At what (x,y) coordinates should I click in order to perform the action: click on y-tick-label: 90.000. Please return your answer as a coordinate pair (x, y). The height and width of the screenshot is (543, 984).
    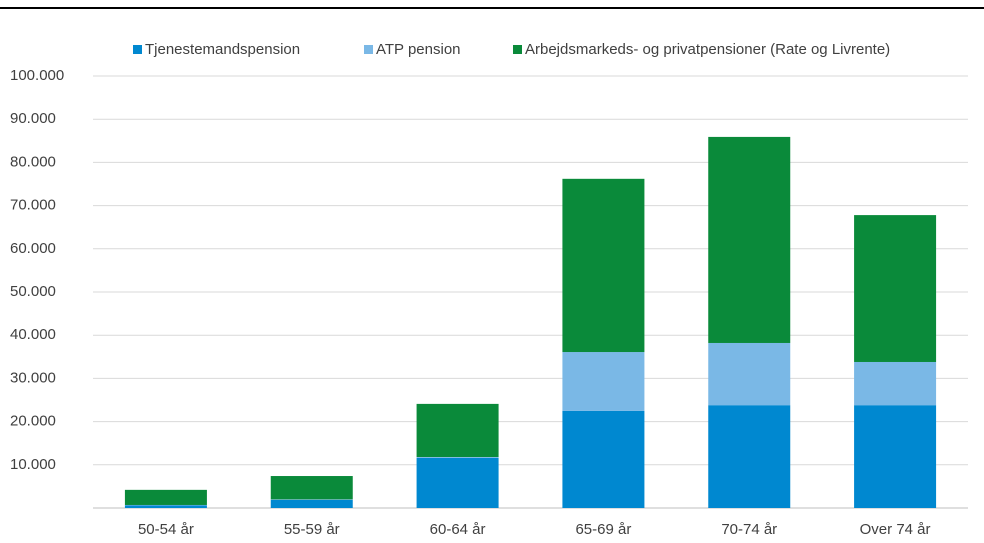
    Looking at the image, I should click on (33, 118).